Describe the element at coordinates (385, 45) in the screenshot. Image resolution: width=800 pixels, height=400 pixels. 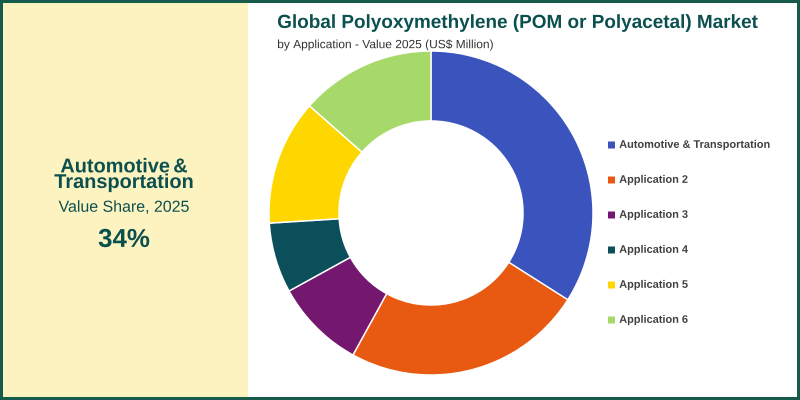
I see `chart-subtitle: by Application - Value 2025 (US$ Million)` at that location.